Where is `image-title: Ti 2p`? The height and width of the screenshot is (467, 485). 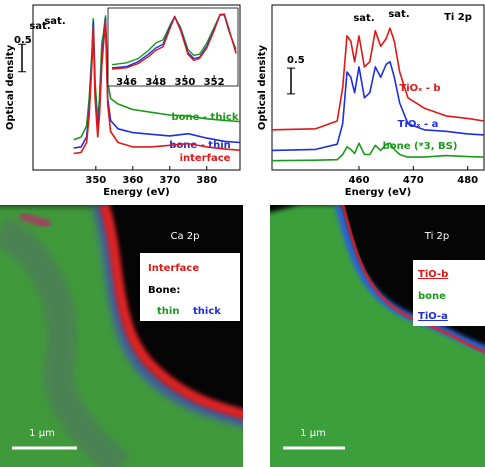 image-title: Ti 2p is located at coordinates (436, 236).